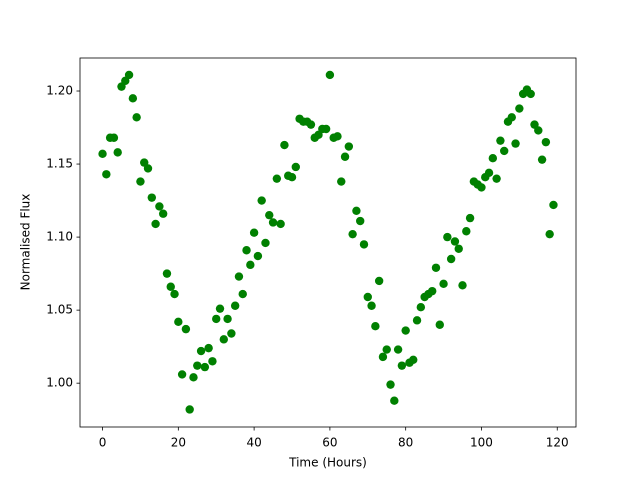 The width and height of the screenshot is (640, 480). Describe the element at coordinates (103, 443) in the screenshot. I see `x-tick-label: 0` at that location.